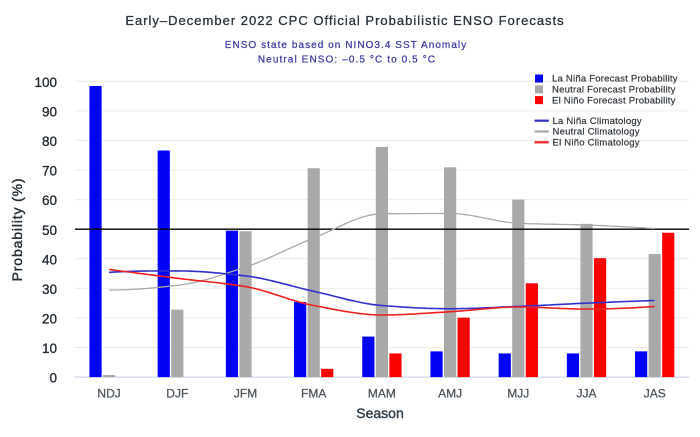 This screenshot has width=700, height=437. What do you see at coordinates (45, 82) in the screenshot?
I see `svg-text: 100` at bounding box center [45, 82].